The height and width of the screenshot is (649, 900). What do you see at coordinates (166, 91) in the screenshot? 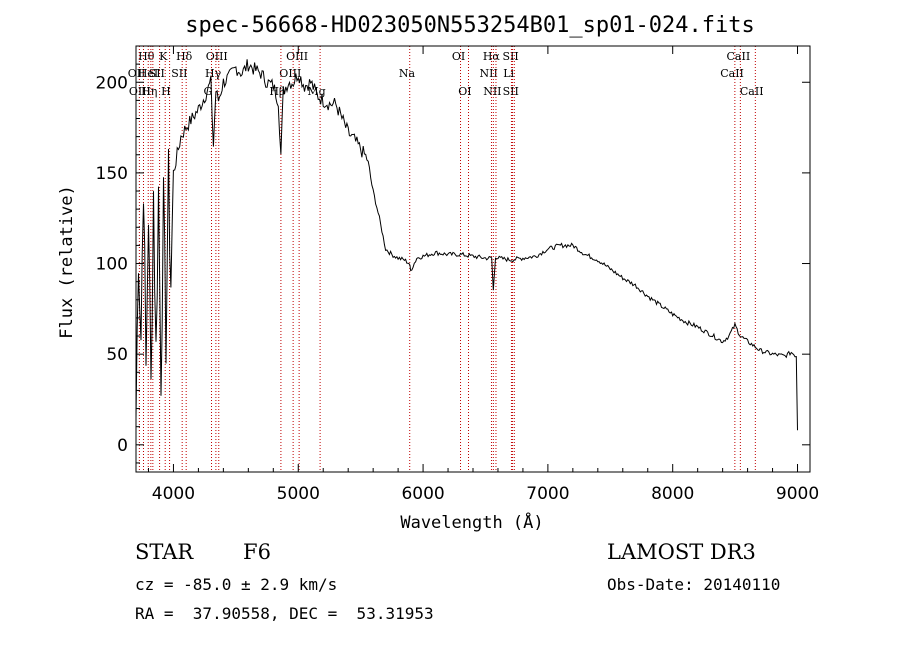
I see `spectral-line-label: H` at bounding box center [166, 91].